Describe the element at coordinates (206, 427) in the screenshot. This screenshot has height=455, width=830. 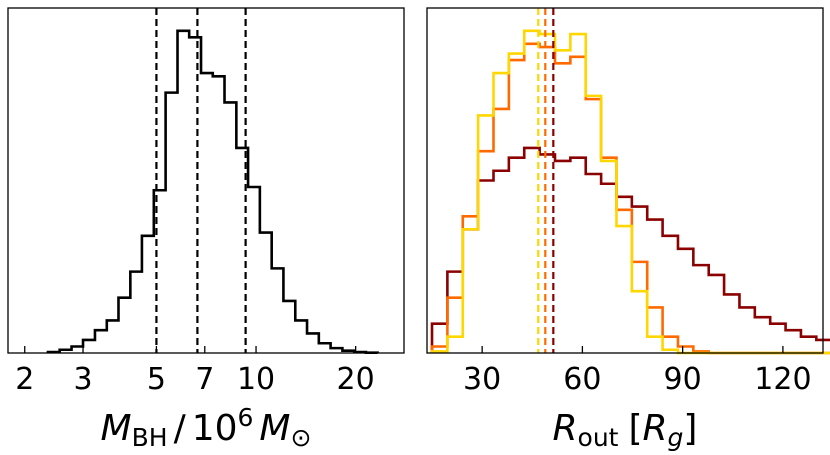
I see `left-x-axis-label: MBH/106 M⊙` at that location.